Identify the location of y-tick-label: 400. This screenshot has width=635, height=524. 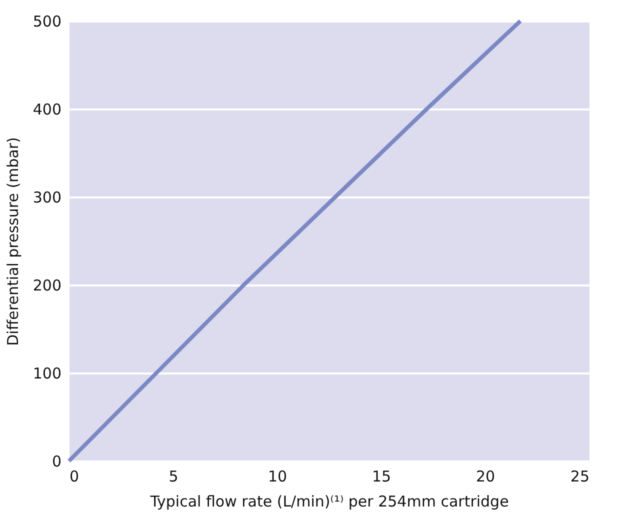
(47, 109).